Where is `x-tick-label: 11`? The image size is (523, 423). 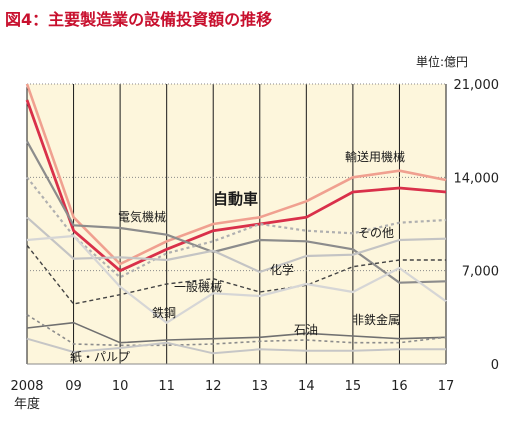
x-tick-label: 11 is located at coordinates (166, 386).